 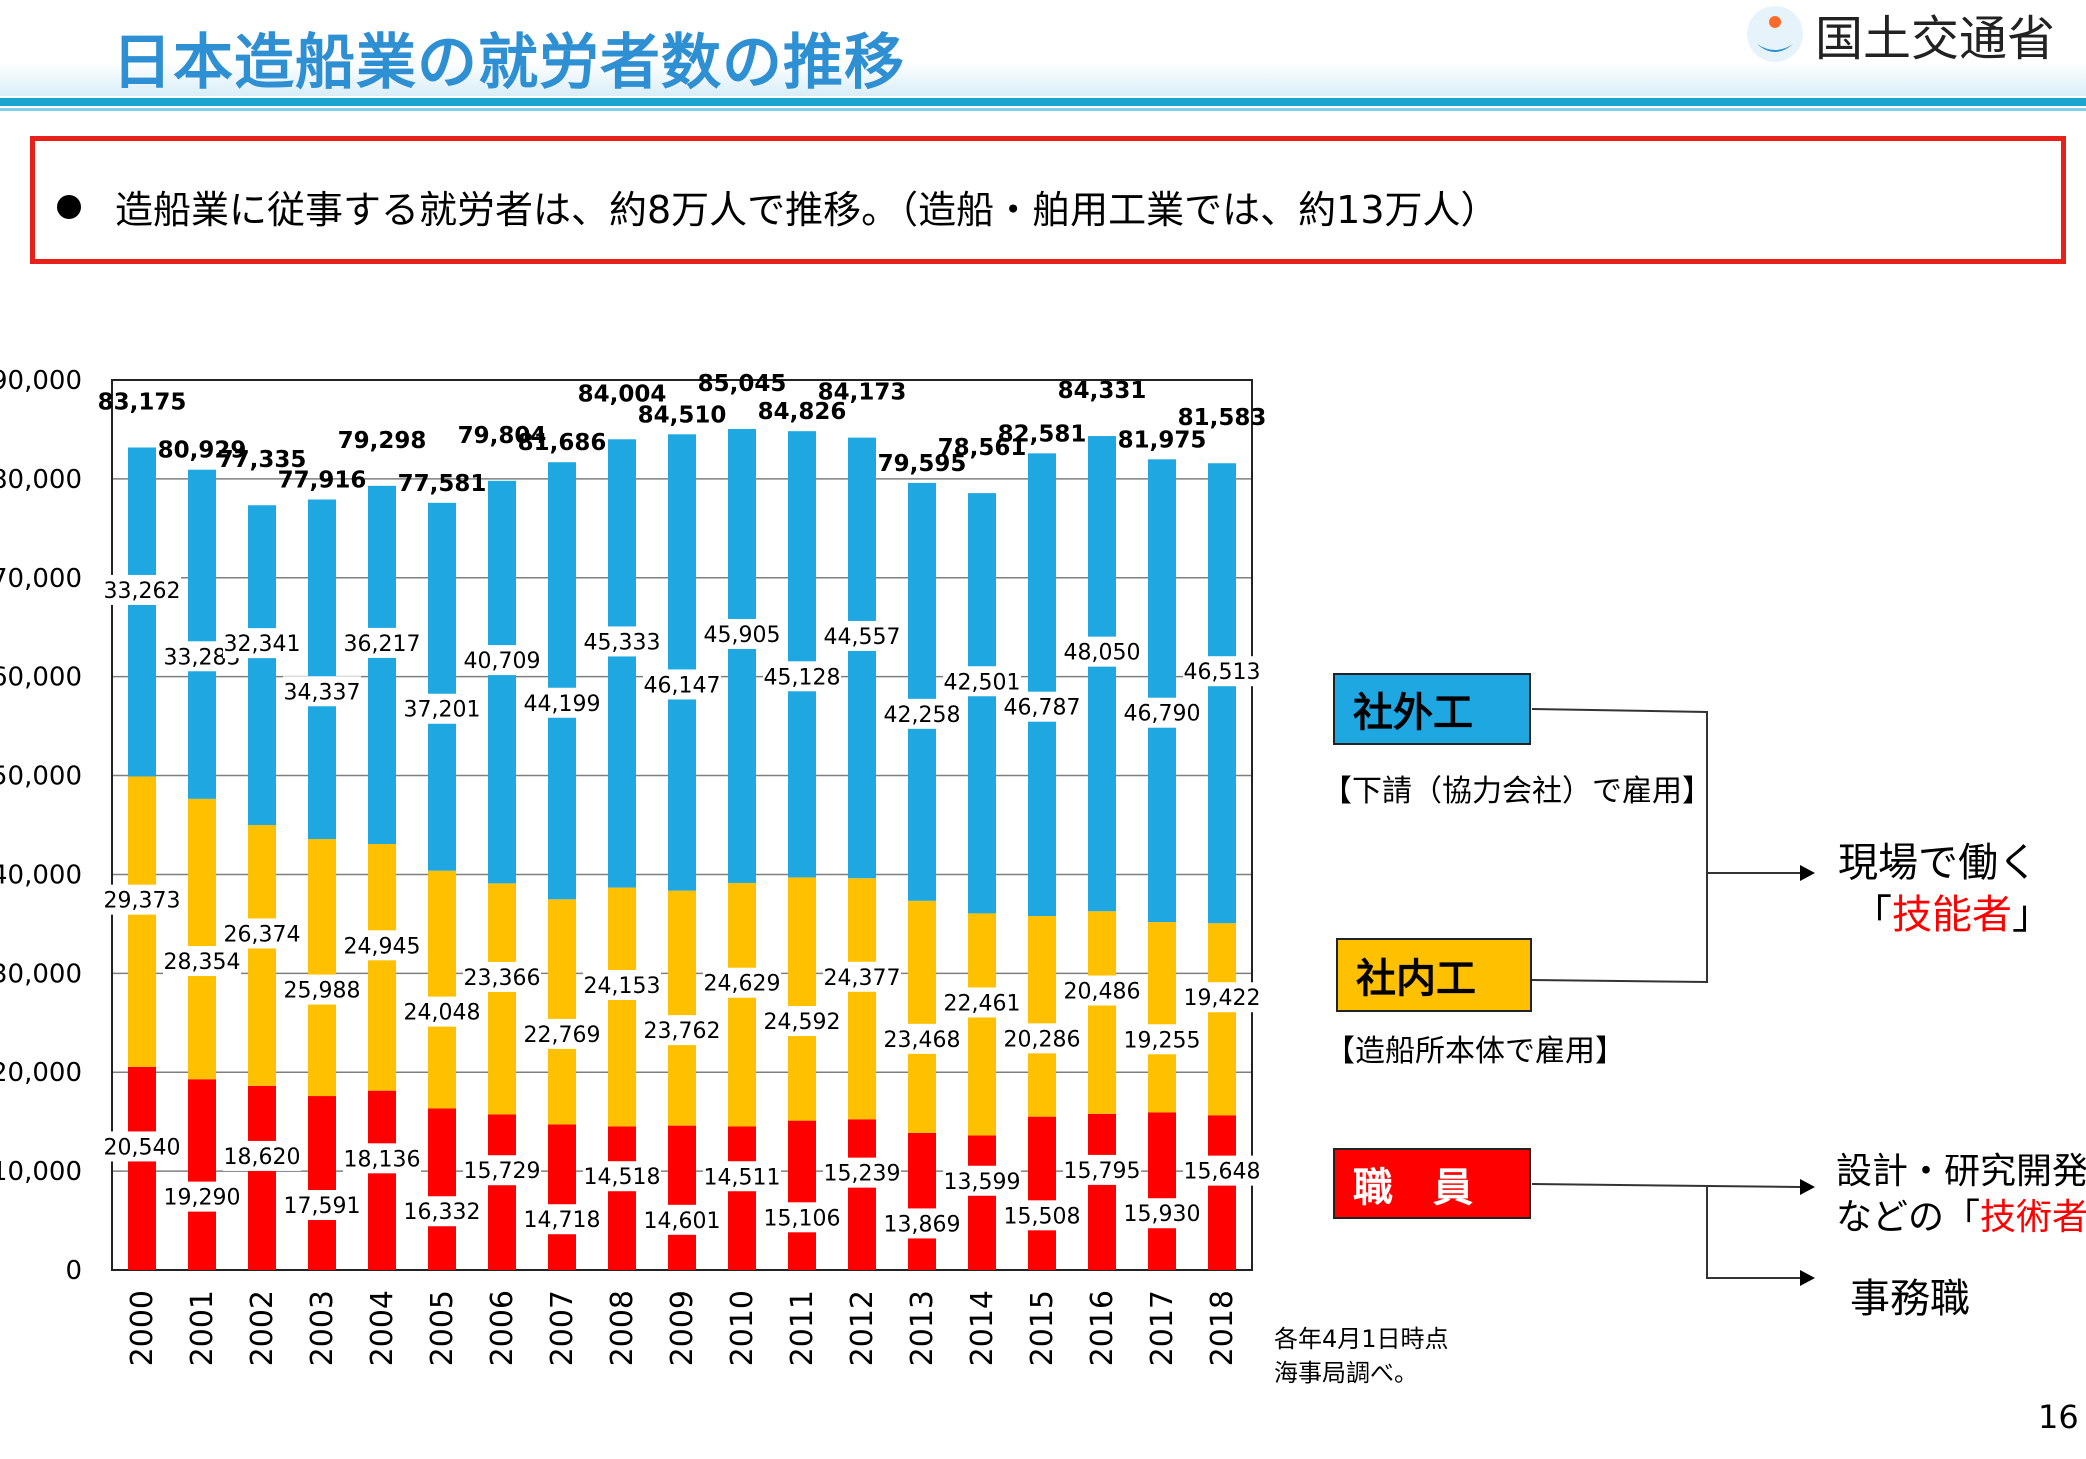 What do you see at coordinates (1361, 1356) in the screenshot?
I see `footnote: 各年4月1日時点 海事局調べ。` at bounding box center [1361, 1356].